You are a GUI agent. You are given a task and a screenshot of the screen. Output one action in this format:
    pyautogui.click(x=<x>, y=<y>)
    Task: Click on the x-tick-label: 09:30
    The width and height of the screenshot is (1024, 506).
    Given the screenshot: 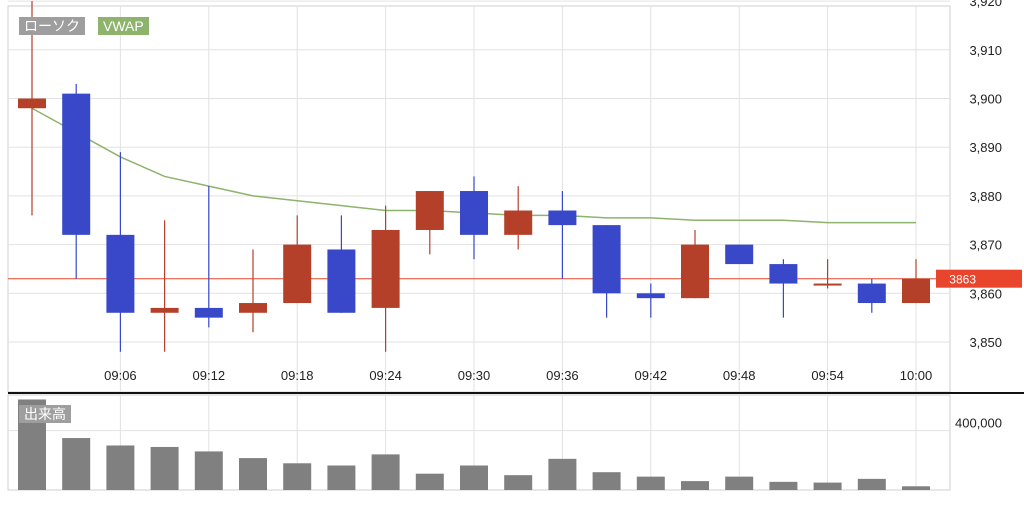 What is the action you would take?
    pyautogui.click(x=474, y=375)
    